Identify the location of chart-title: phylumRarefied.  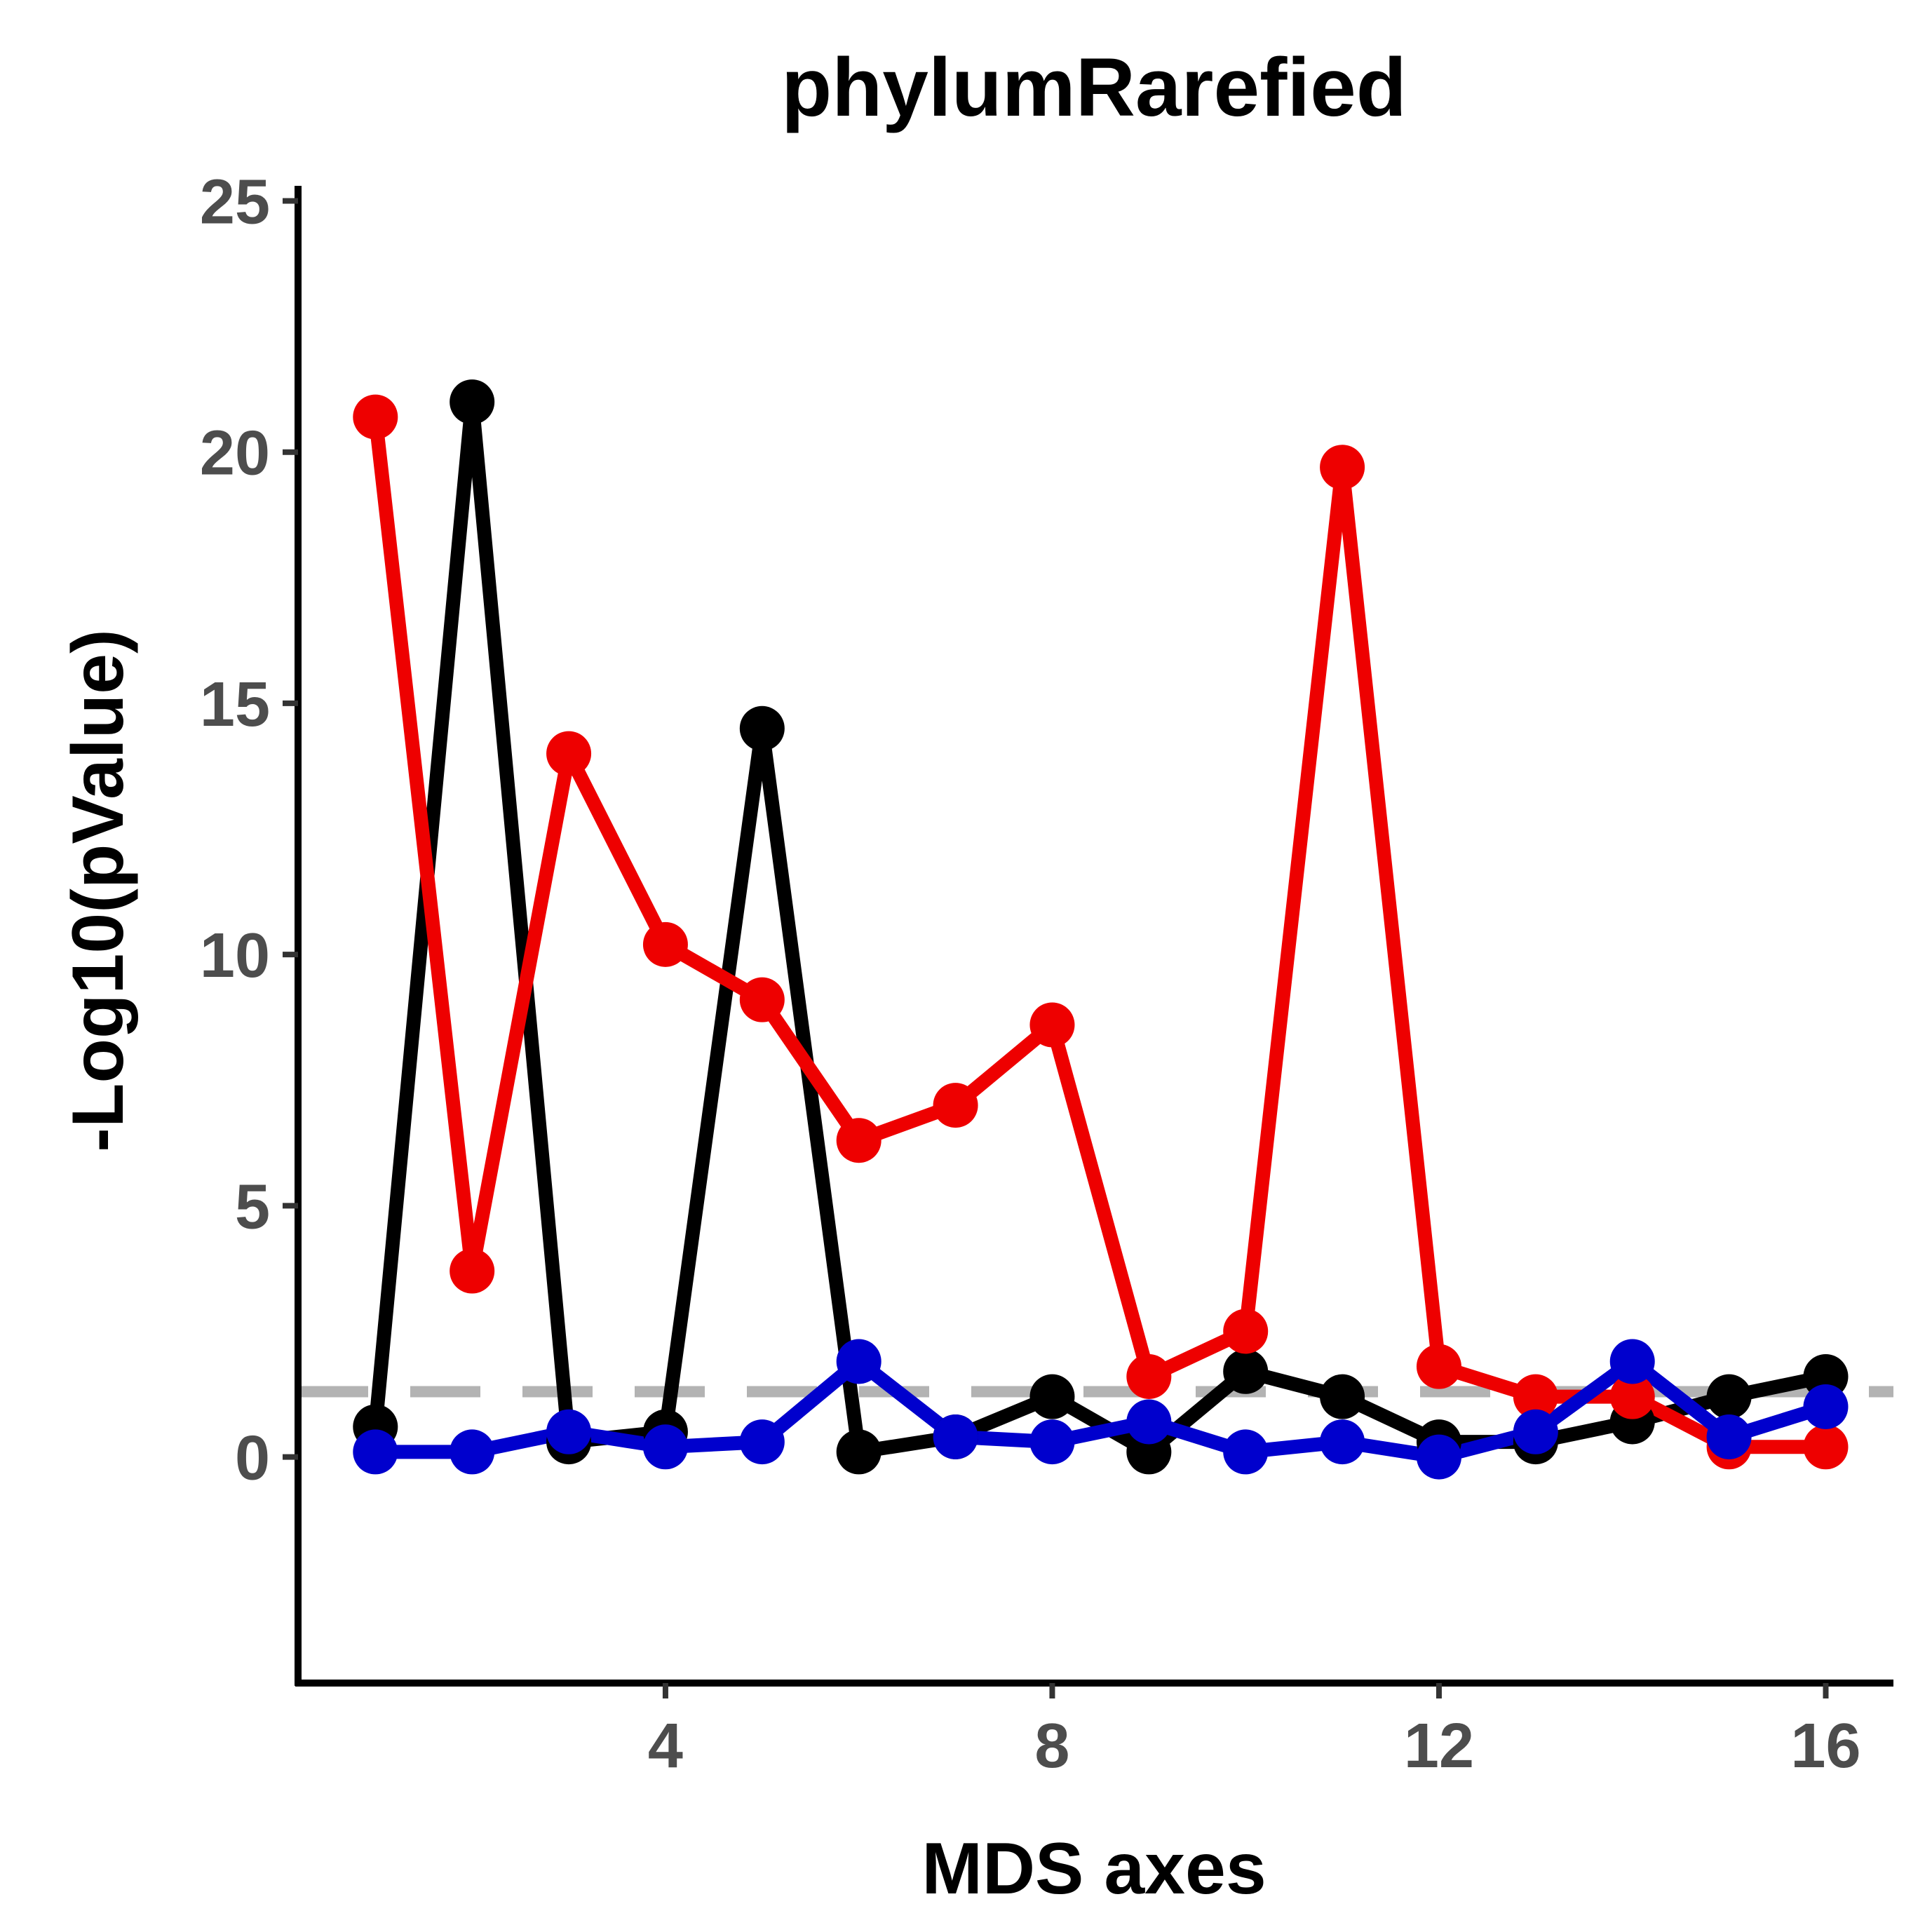
(1094, 87).